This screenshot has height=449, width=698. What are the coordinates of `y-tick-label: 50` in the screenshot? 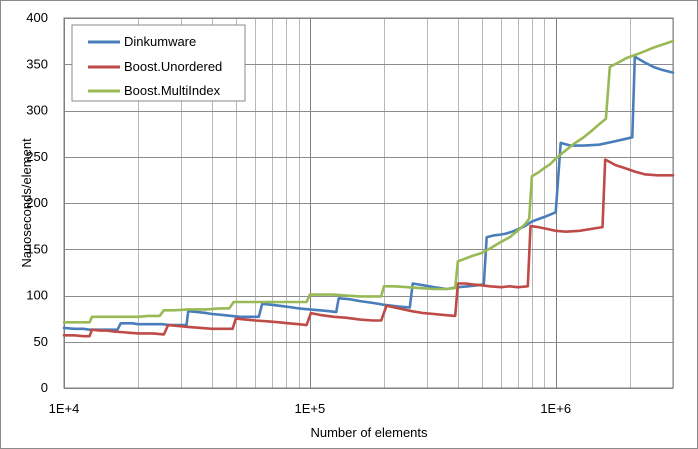 It's located at (41, 341).